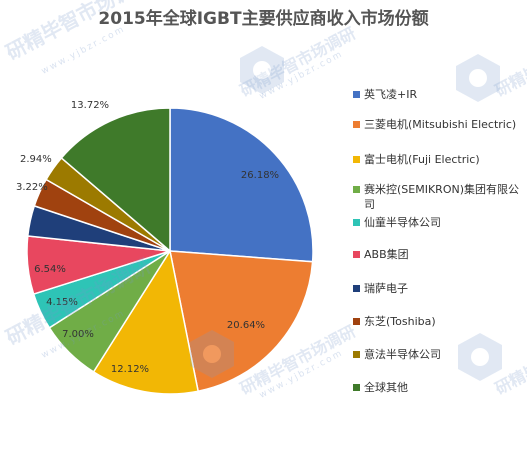 The image size is (527, 465). I want to click on legend-label: 仙童半导体公司, so click(402, 222).